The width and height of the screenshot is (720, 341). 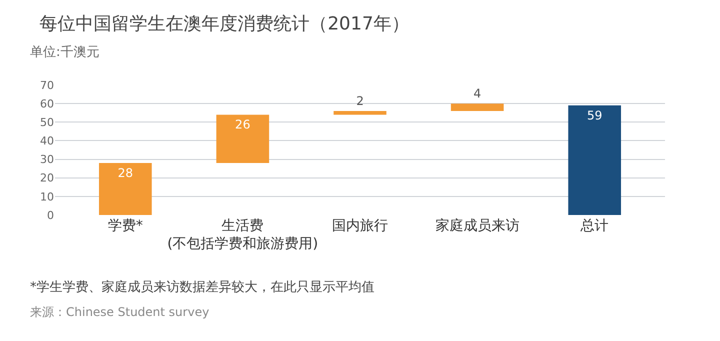 What do you see at coordinates (47, 141) in the screenshot?
I see `y-tick-label: 40` at bounding box center [47, 141].